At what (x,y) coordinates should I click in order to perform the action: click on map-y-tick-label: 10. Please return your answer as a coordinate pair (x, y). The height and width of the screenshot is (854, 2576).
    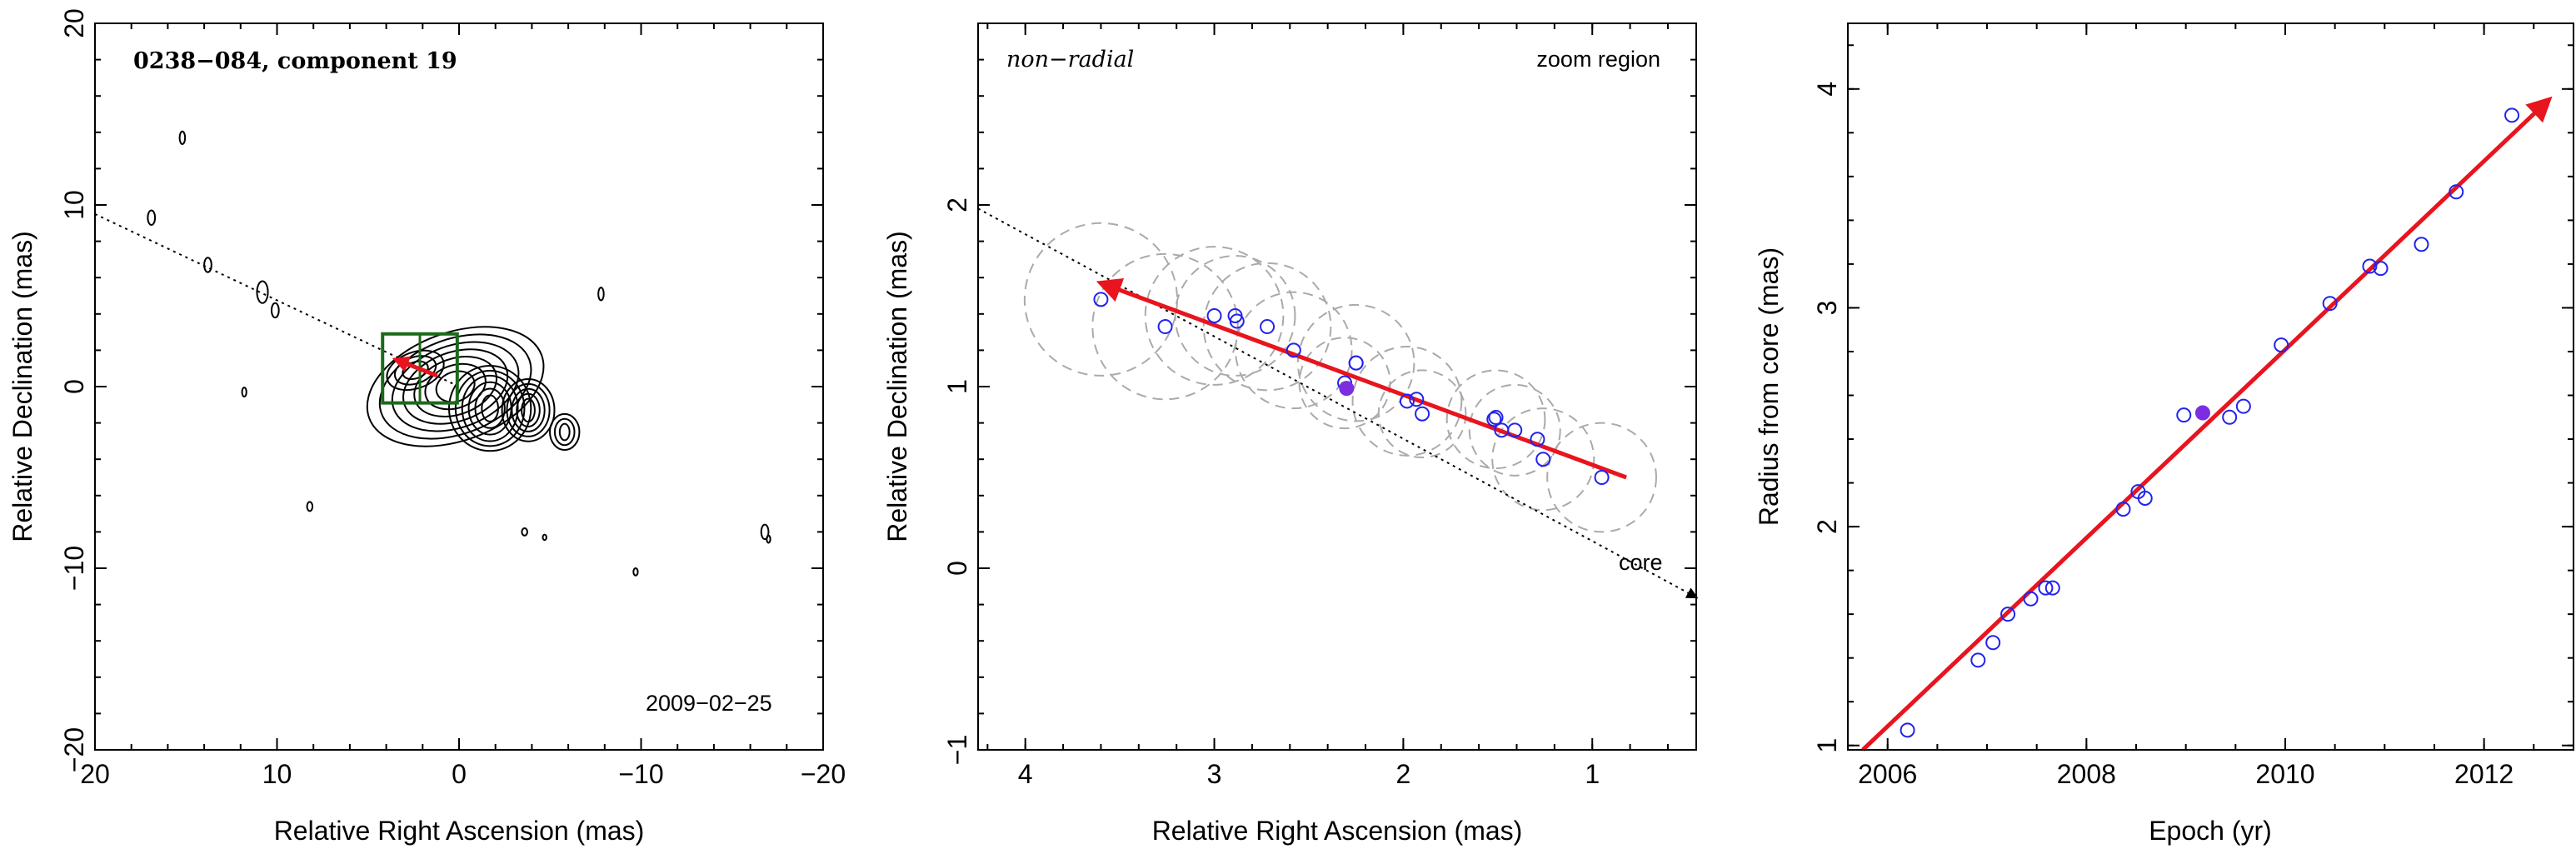
    Looking at the image, I should click on (74, 205).